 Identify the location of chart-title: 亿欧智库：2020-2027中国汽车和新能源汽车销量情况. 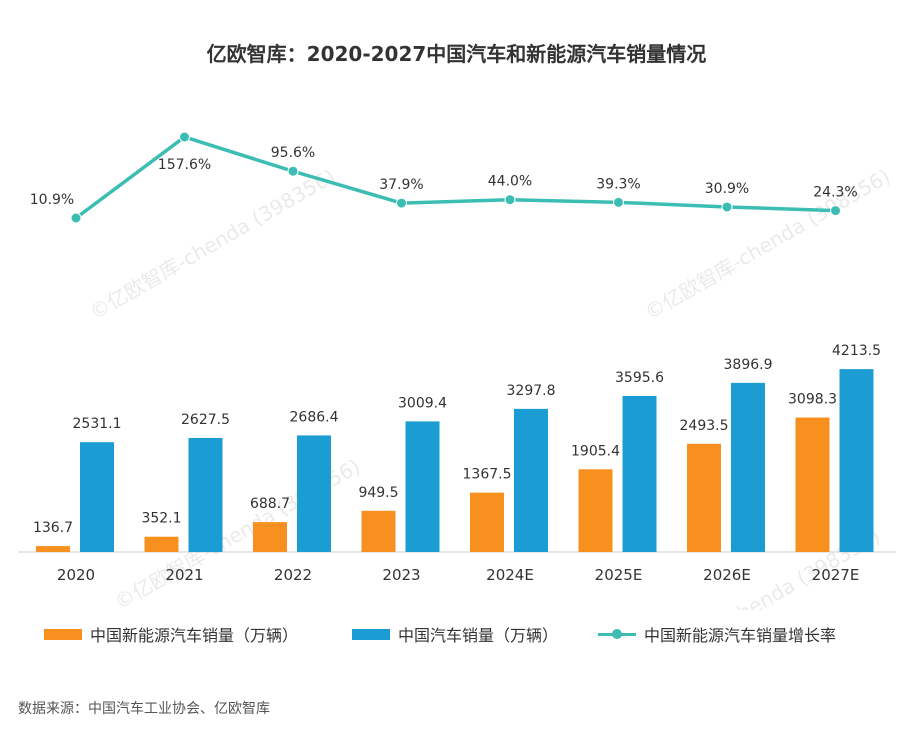
(456, 54).